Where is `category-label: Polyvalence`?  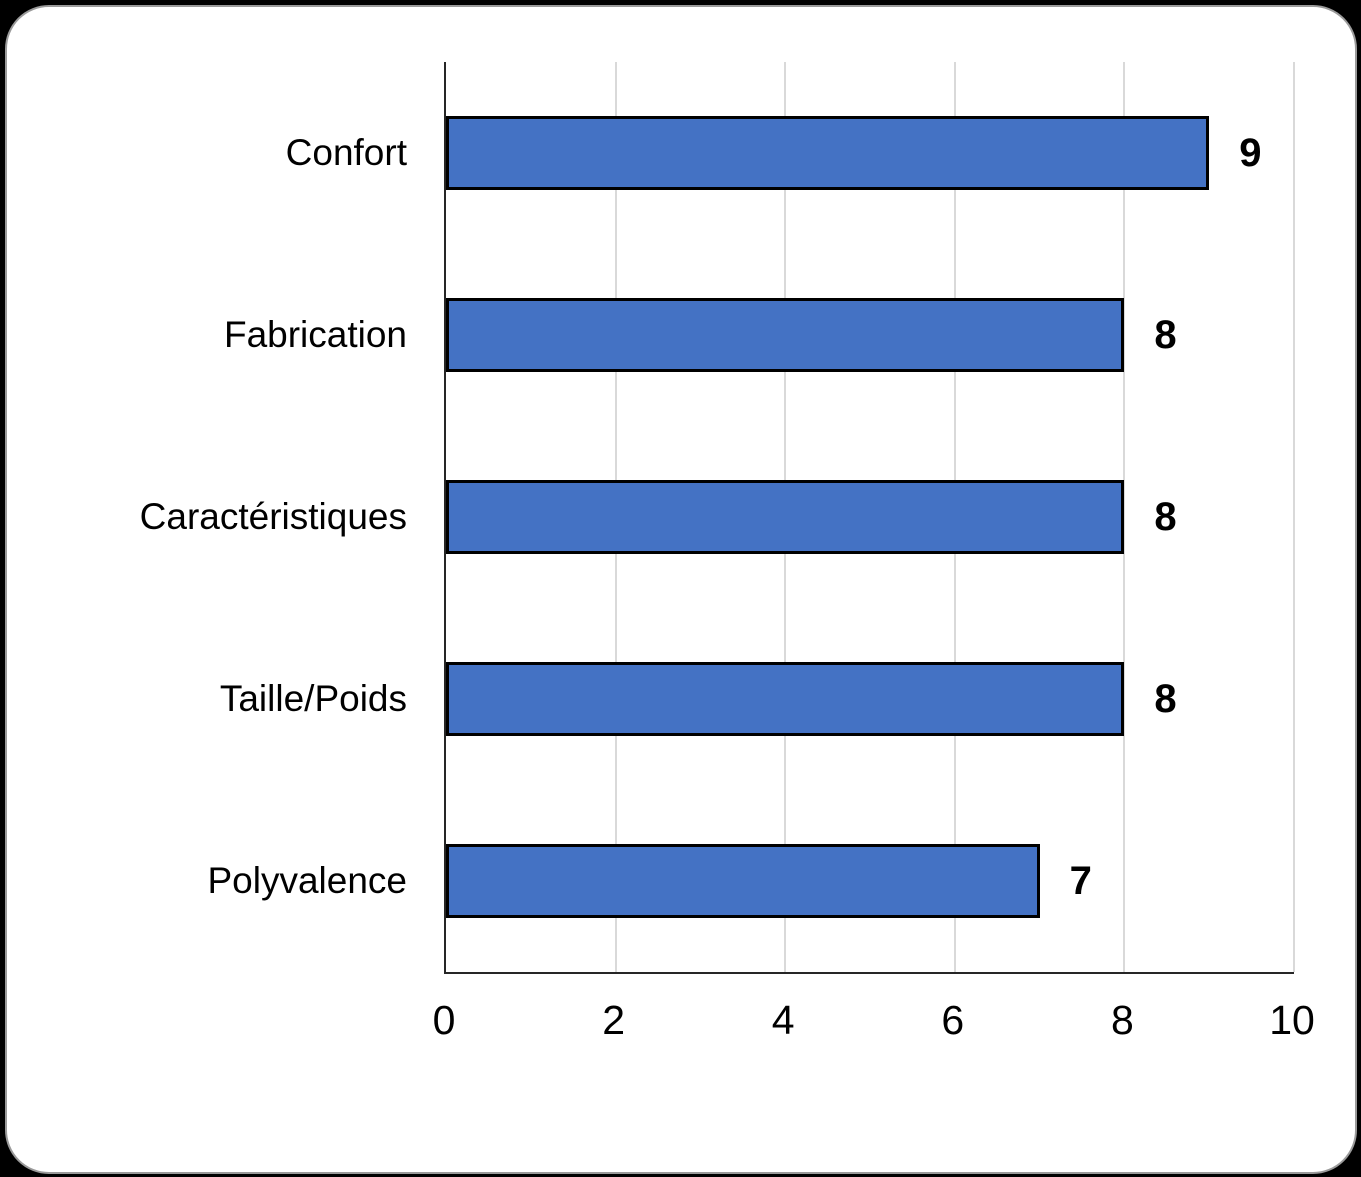 category-label: Polyvalence is located at coordinates (307, 880).